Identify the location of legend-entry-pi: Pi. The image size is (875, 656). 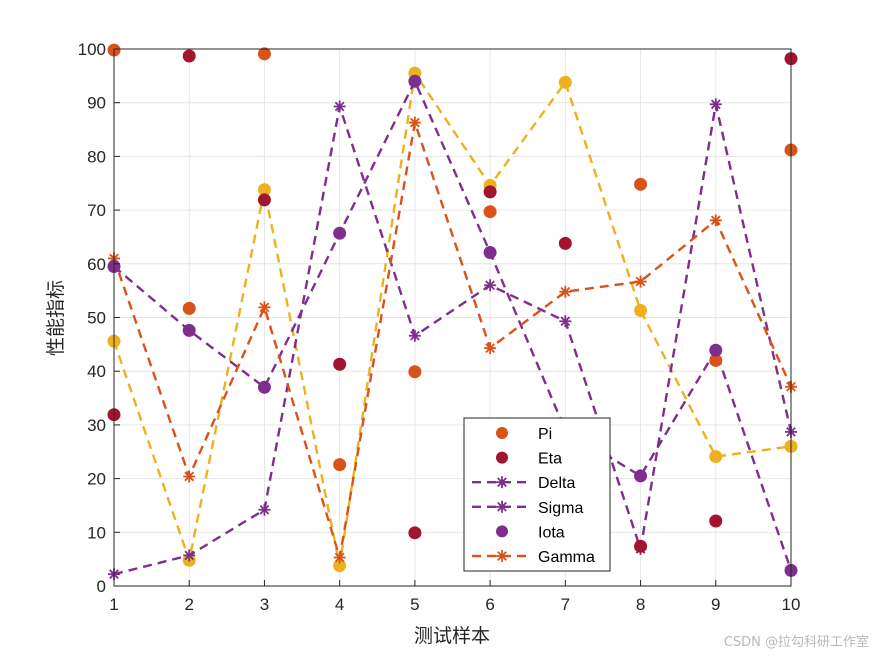
(524, 434).